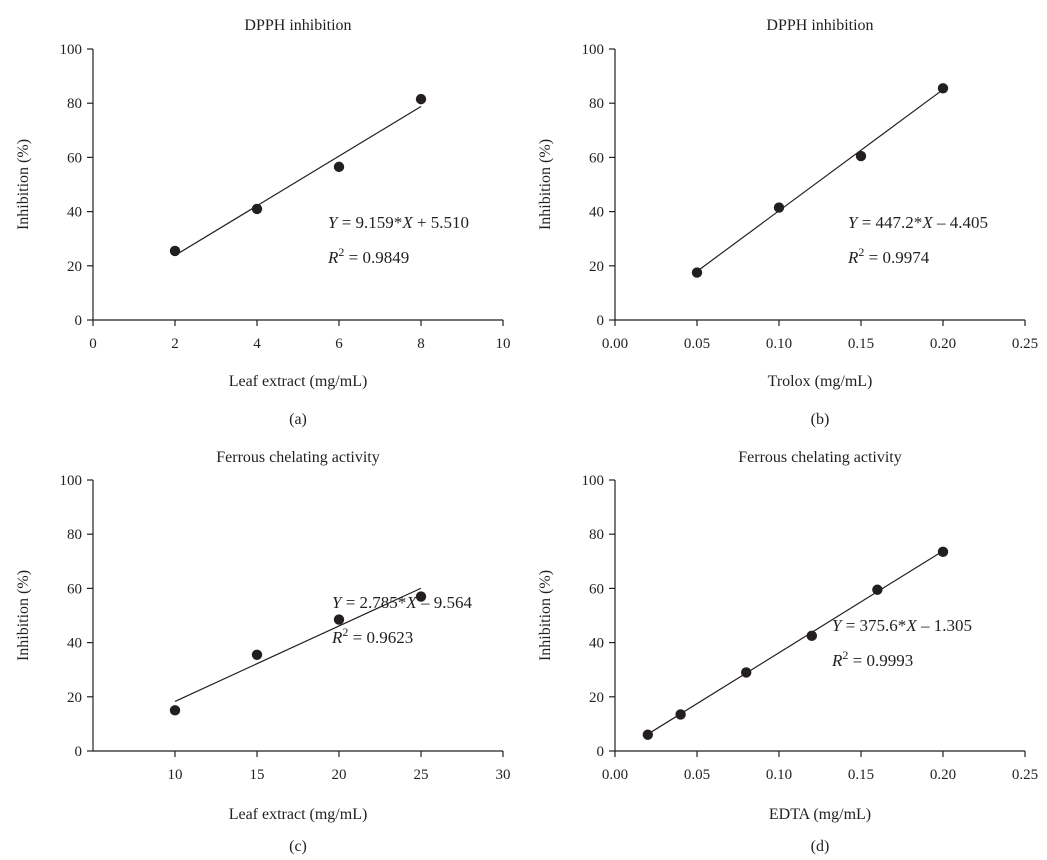 The width and height of the screenshot is (1047, 860). I want to click on regression-equation: Y = 2.785*X – 9.564, so click(402, 602).